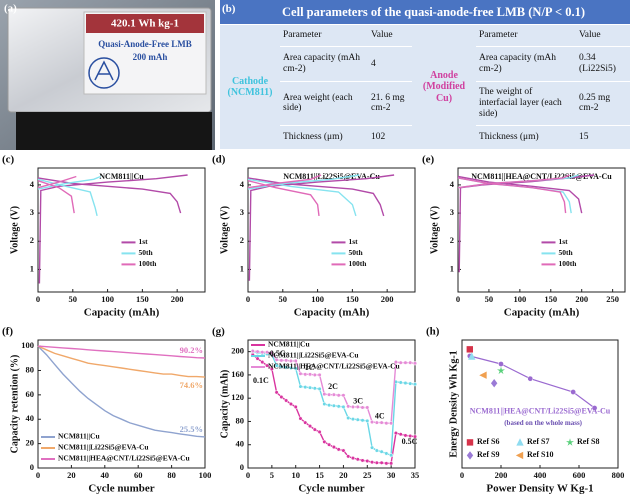 This screenshot has height=500, width=630. Describe the element at coordinates (30, 394) in the screenshot. I see `y-tick-label: 60` at that location.